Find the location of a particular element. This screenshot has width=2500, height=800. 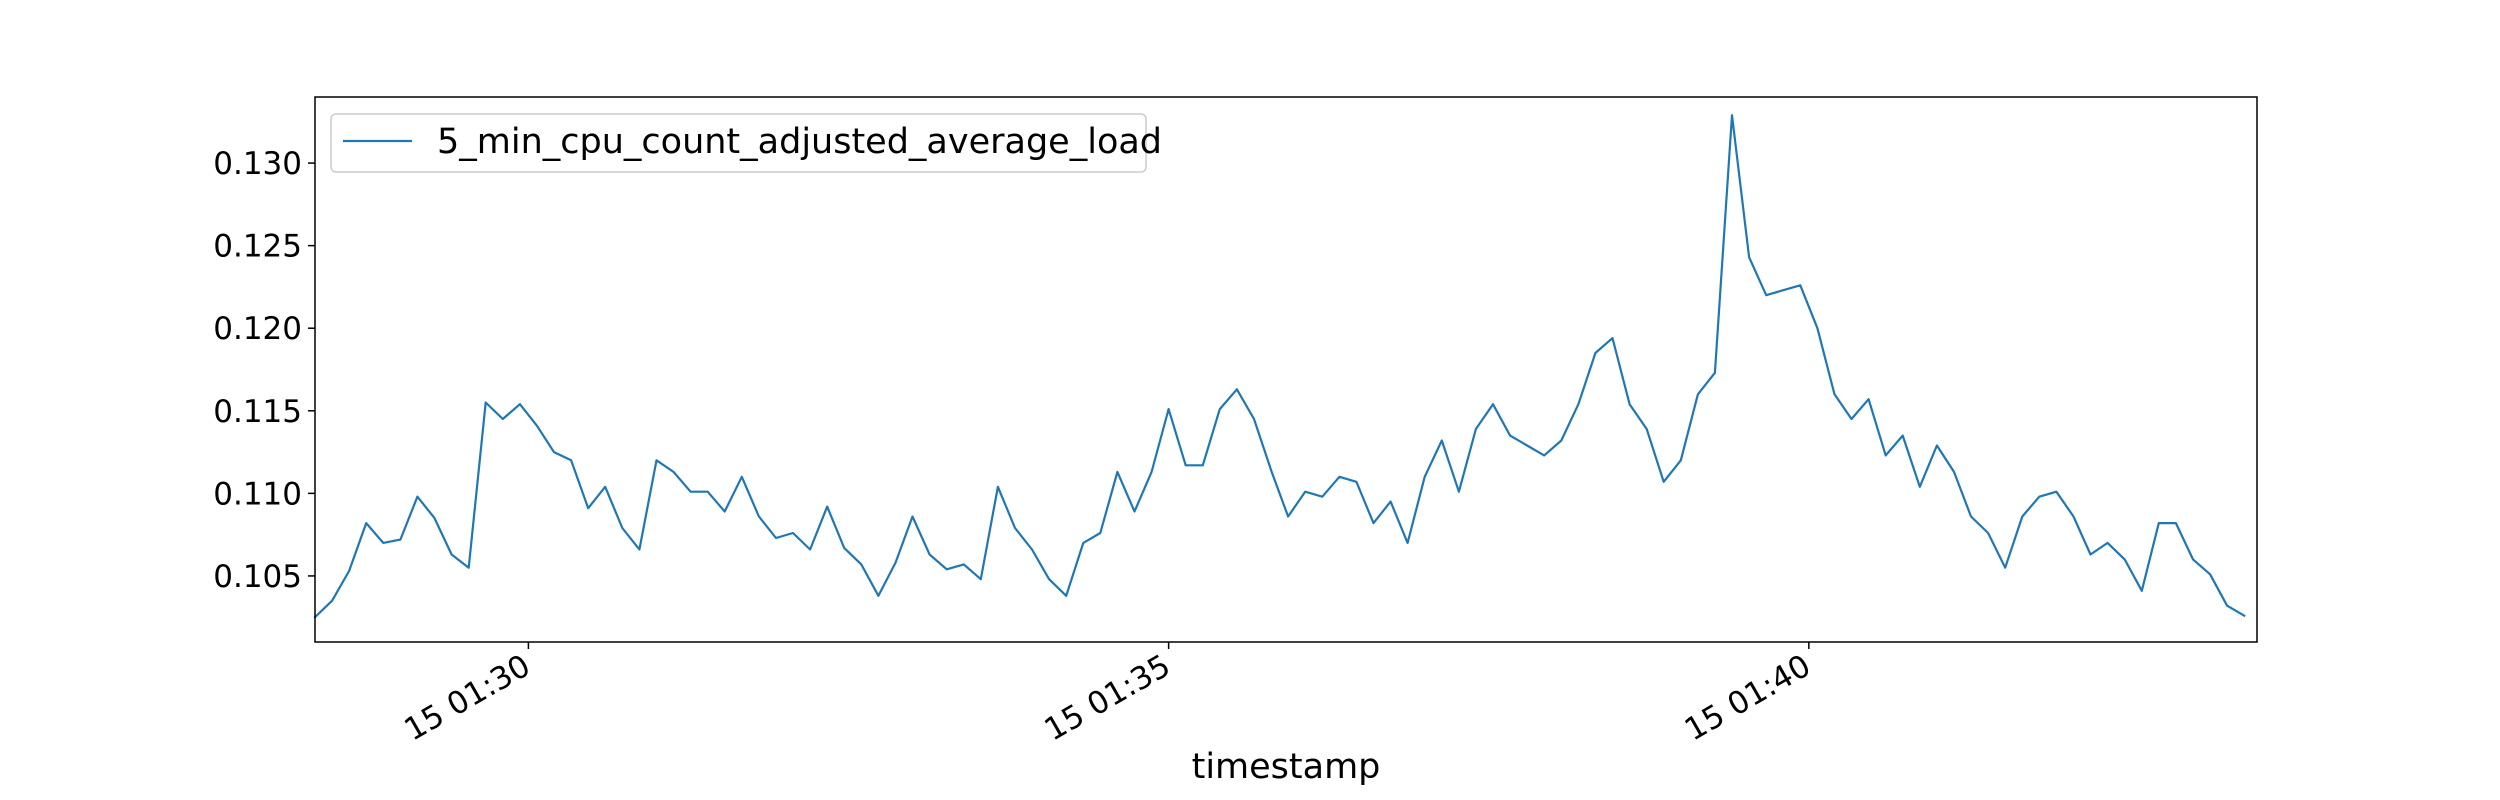

y-tick-label: 0.125 is located at coordinates (257, 247).